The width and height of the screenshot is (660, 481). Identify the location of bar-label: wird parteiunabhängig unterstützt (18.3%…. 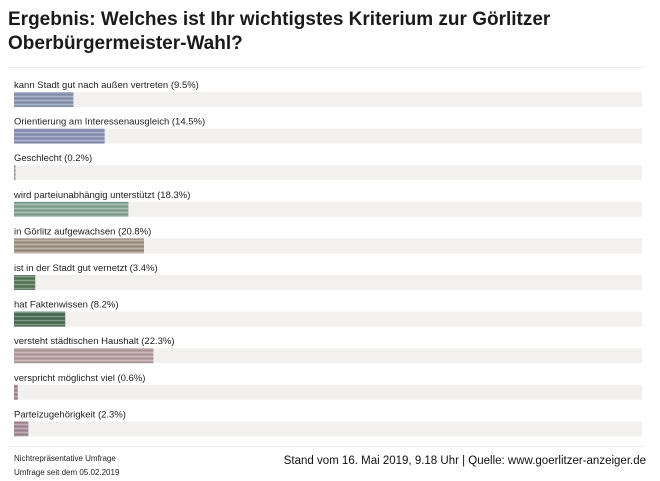
(101, 195).